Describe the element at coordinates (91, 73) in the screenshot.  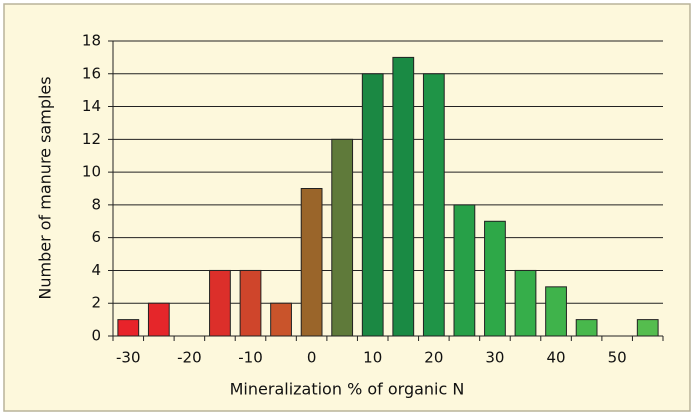
I see `y-tick-label: 16` at that location.